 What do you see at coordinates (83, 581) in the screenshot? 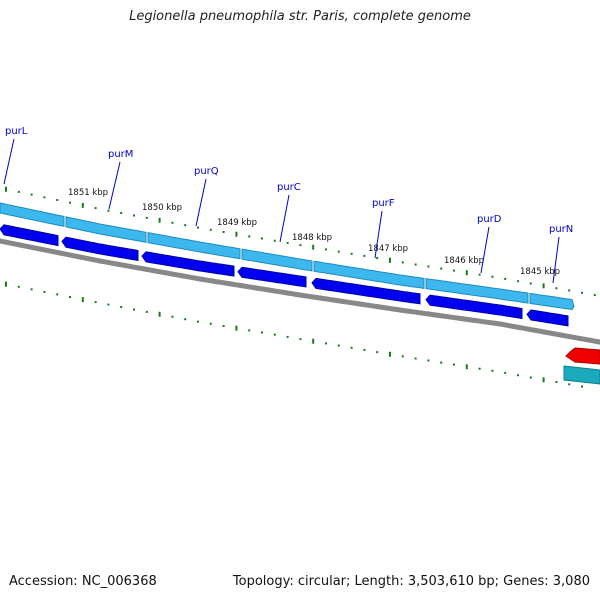
I see `accession-label: Accession: NC_006368` at bounding box center [83, 581].